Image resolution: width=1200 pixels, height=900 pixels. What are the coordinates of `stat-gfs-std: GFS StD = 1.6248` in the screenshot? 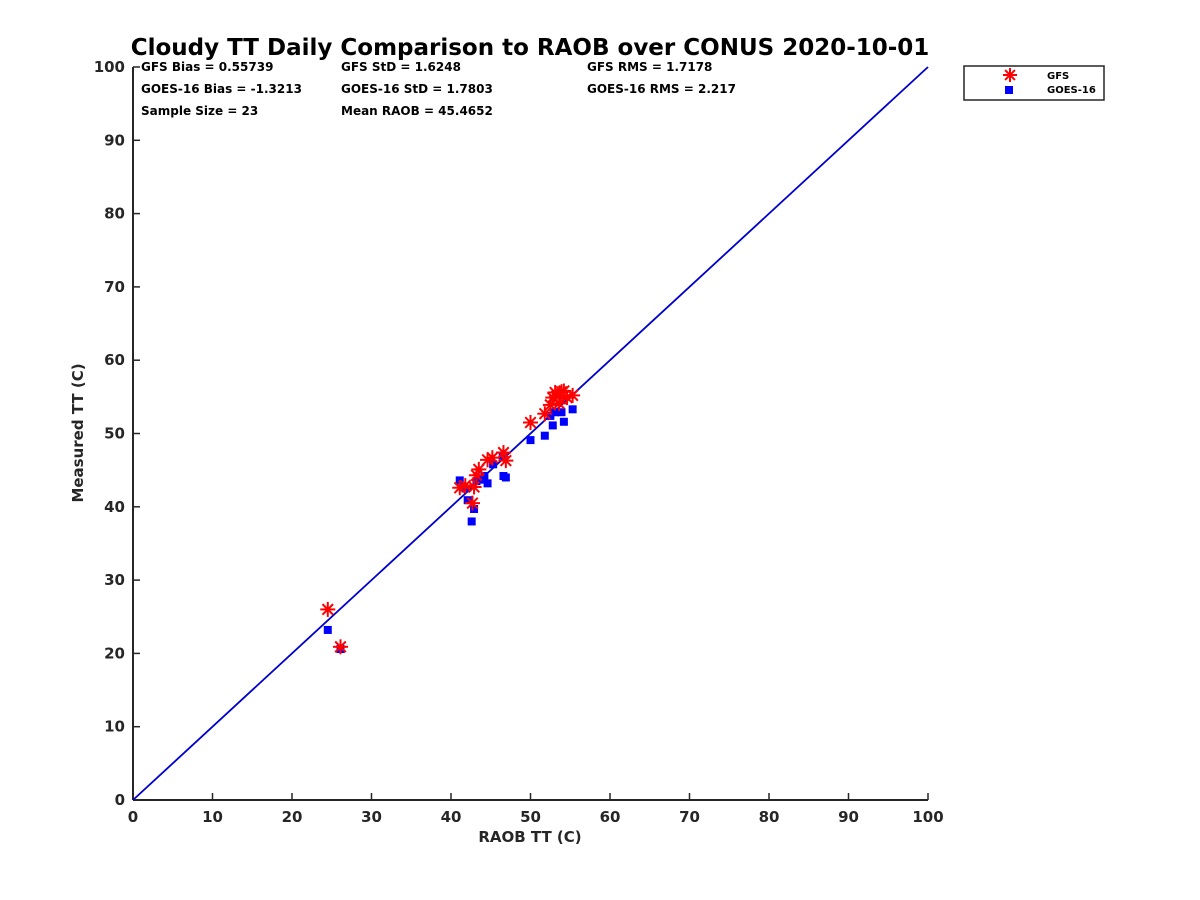 It's located at (401, 67).